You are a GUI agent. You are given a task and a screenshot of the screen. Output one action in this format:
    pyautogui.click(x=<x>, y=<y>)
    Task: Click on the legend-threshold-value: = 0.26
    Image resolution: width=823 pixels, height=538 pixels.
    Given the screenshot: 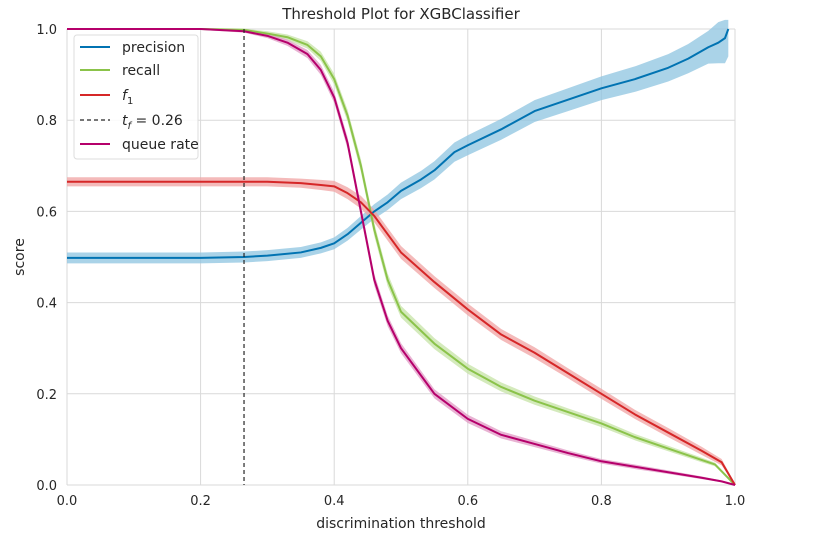 What is the action you would take?
    pyautogui.click(x=157, y=121)
    